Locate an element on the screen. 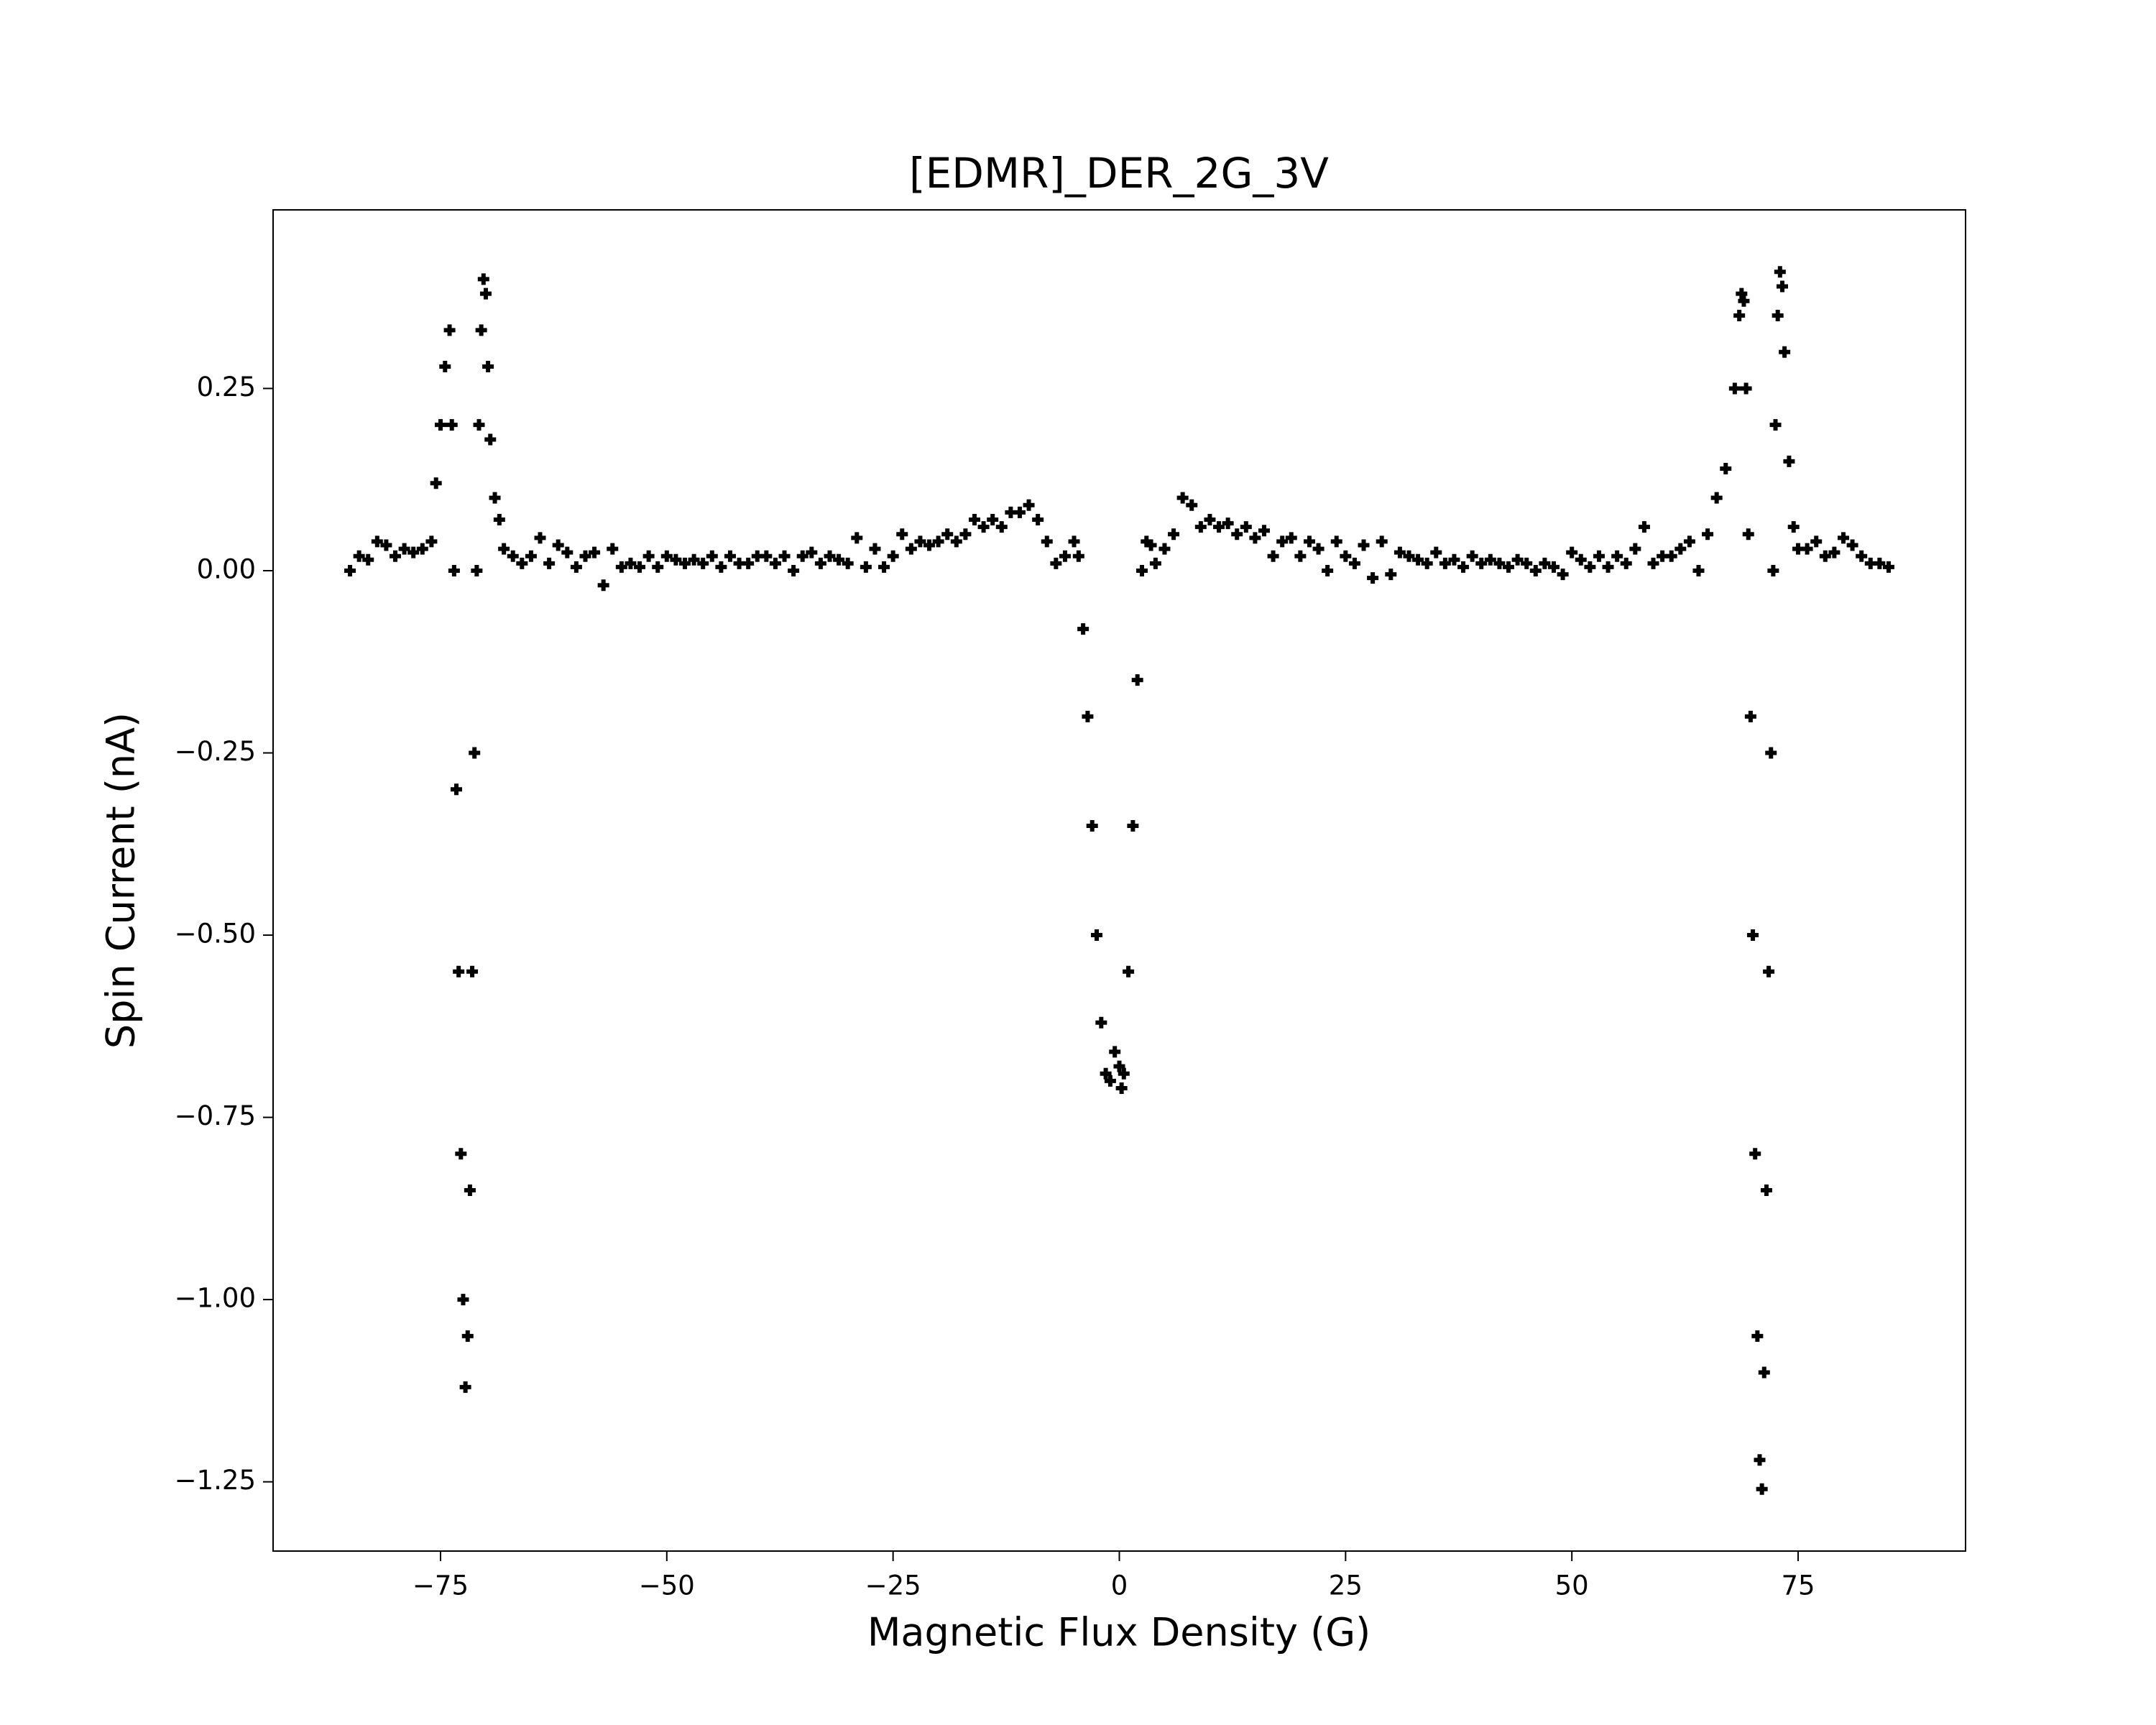 The width and height of the screenshot is (2156, 1725). x-tick-label: 25 is located at coordinates (1346, 1585).